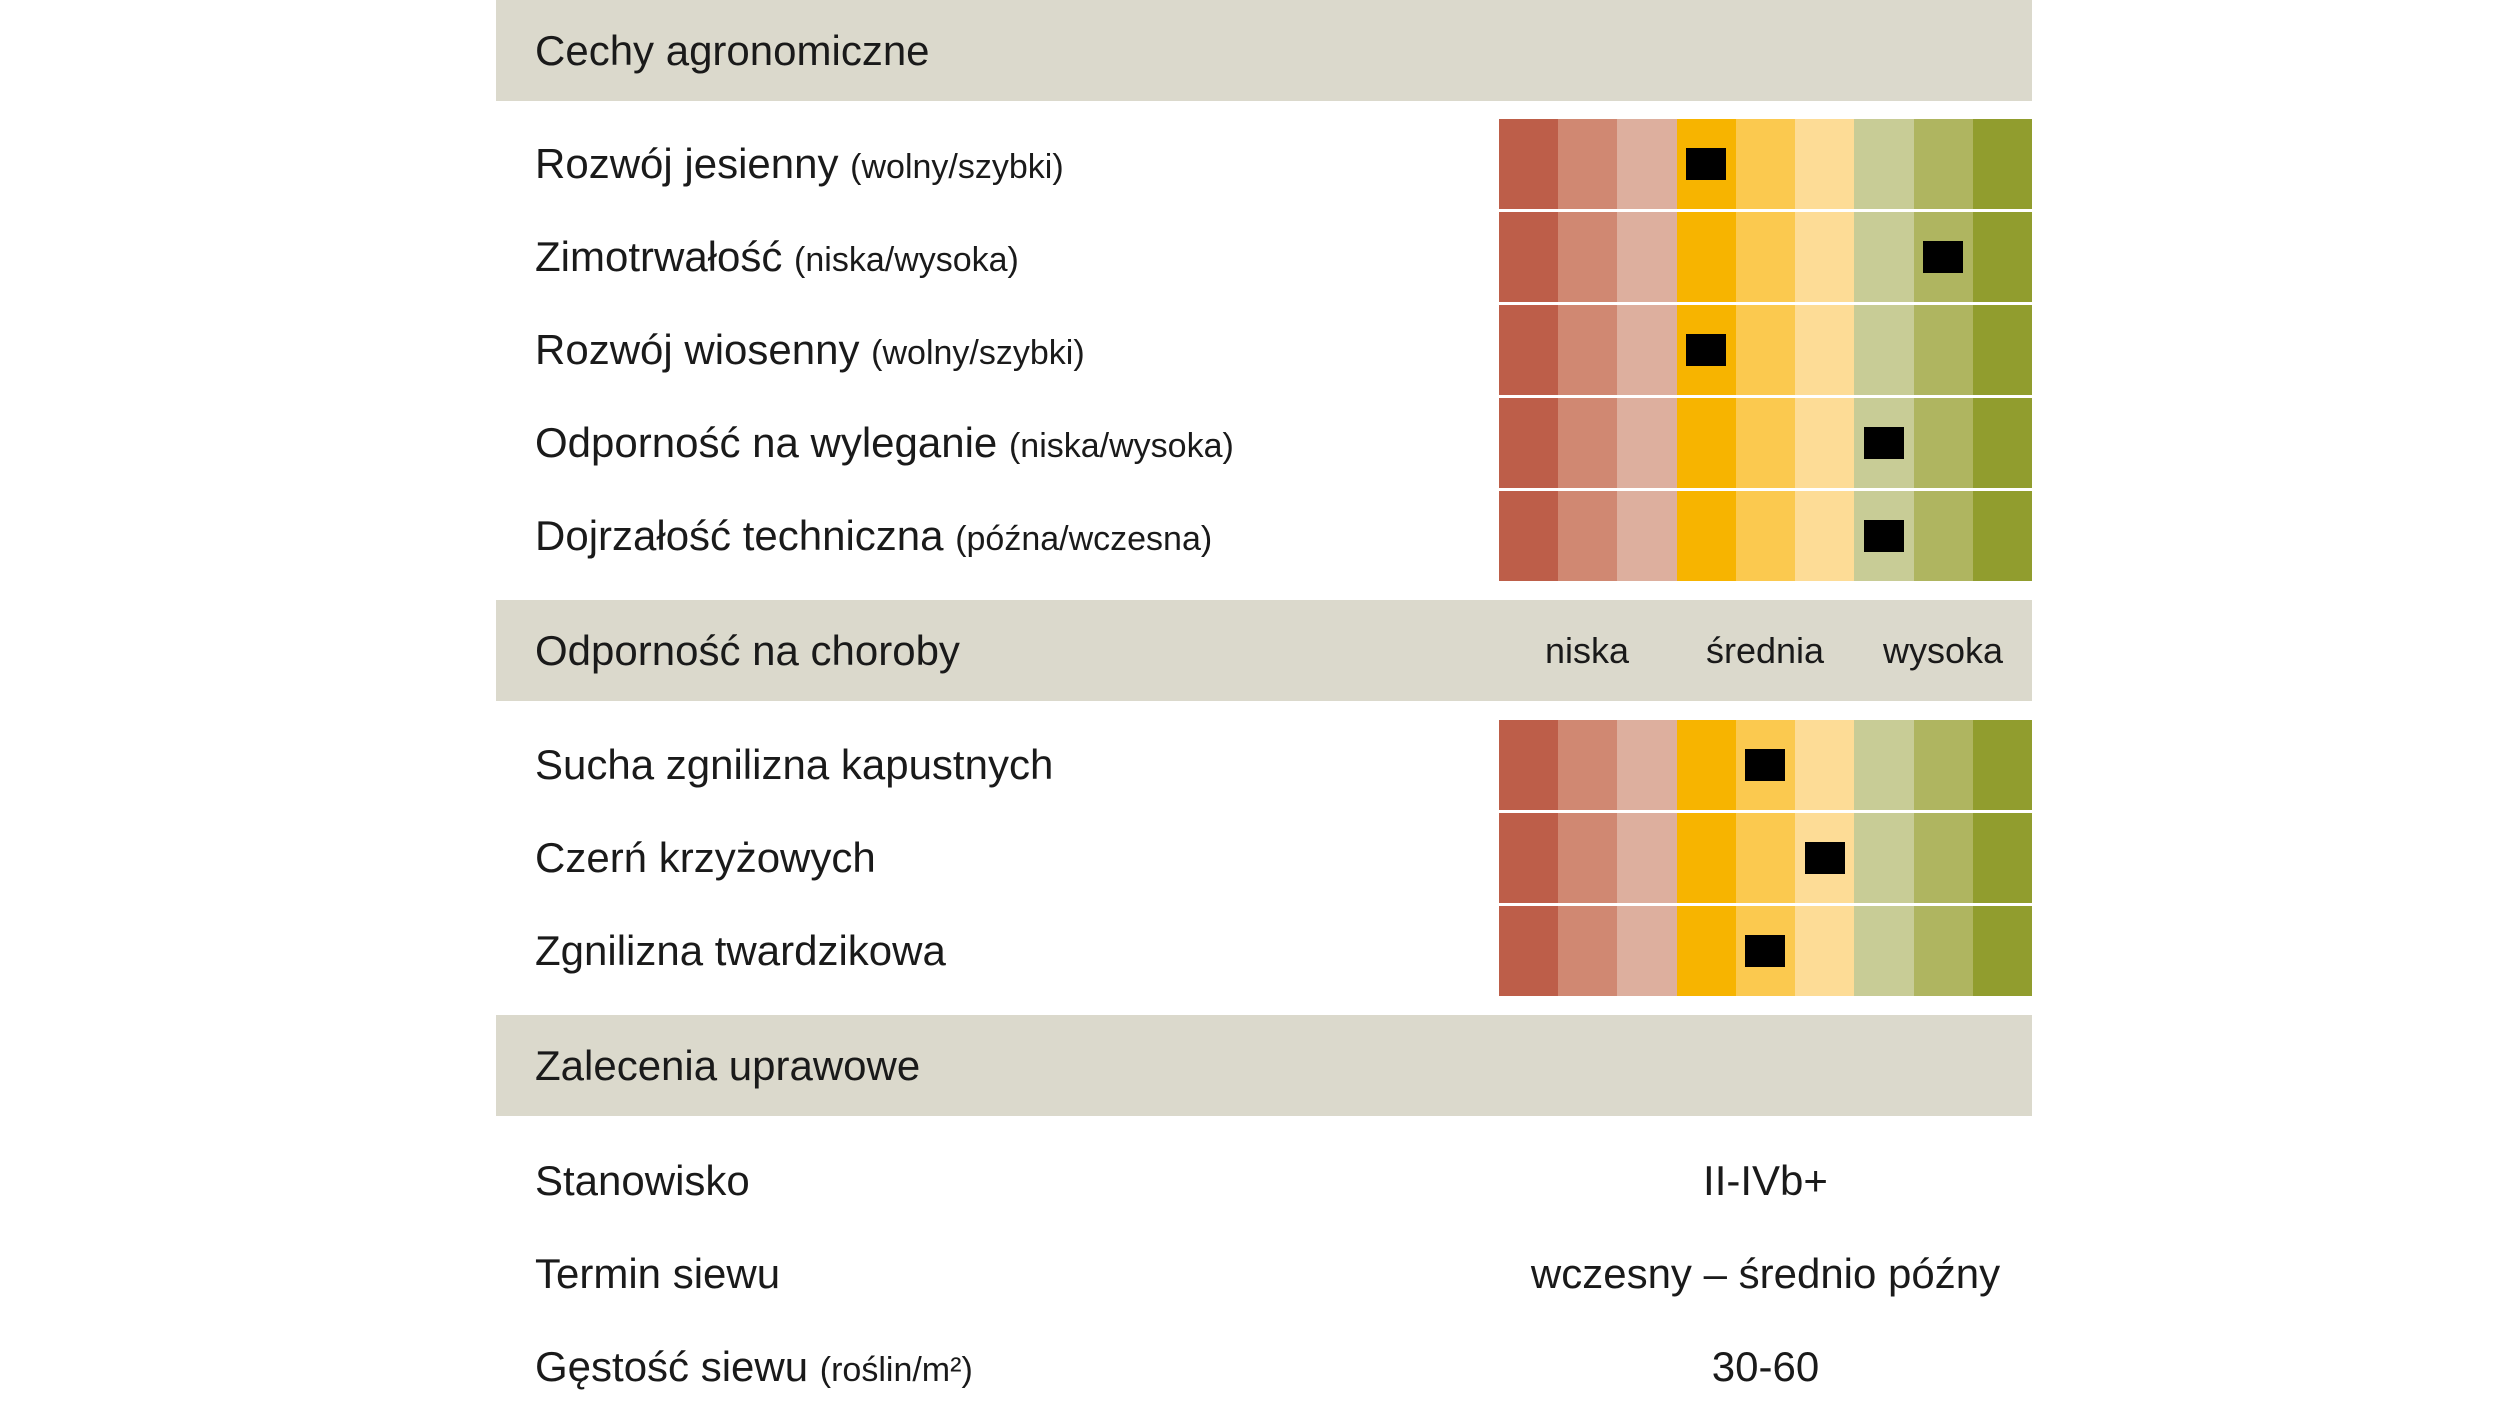 Image resolution: width=2500 pixels, height=1408 pixels. I want to click on recommendations-section-header: Zalecenia uprawowe, so click(1264, 1065).